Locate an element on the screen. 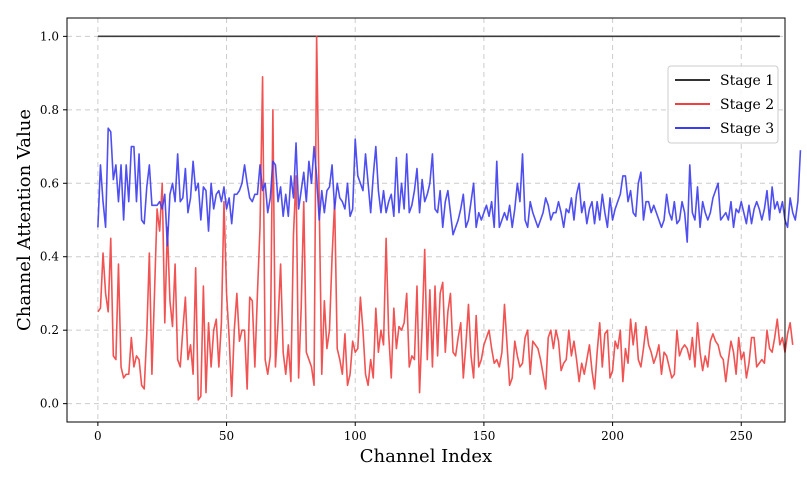 The image size is (807, 477). x-tick-label: 200 is located at coordinates (612, 436).